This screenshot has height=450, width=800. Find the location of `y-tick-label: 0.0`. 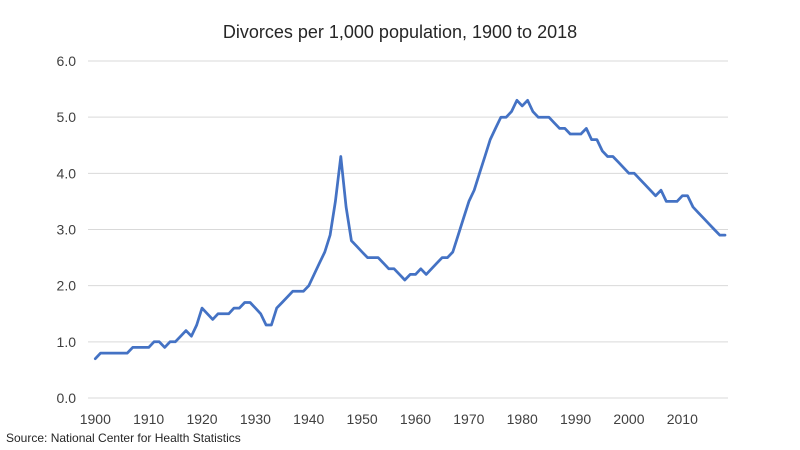

y-tick-label: 0.0 is located at coordinates (67, 398).